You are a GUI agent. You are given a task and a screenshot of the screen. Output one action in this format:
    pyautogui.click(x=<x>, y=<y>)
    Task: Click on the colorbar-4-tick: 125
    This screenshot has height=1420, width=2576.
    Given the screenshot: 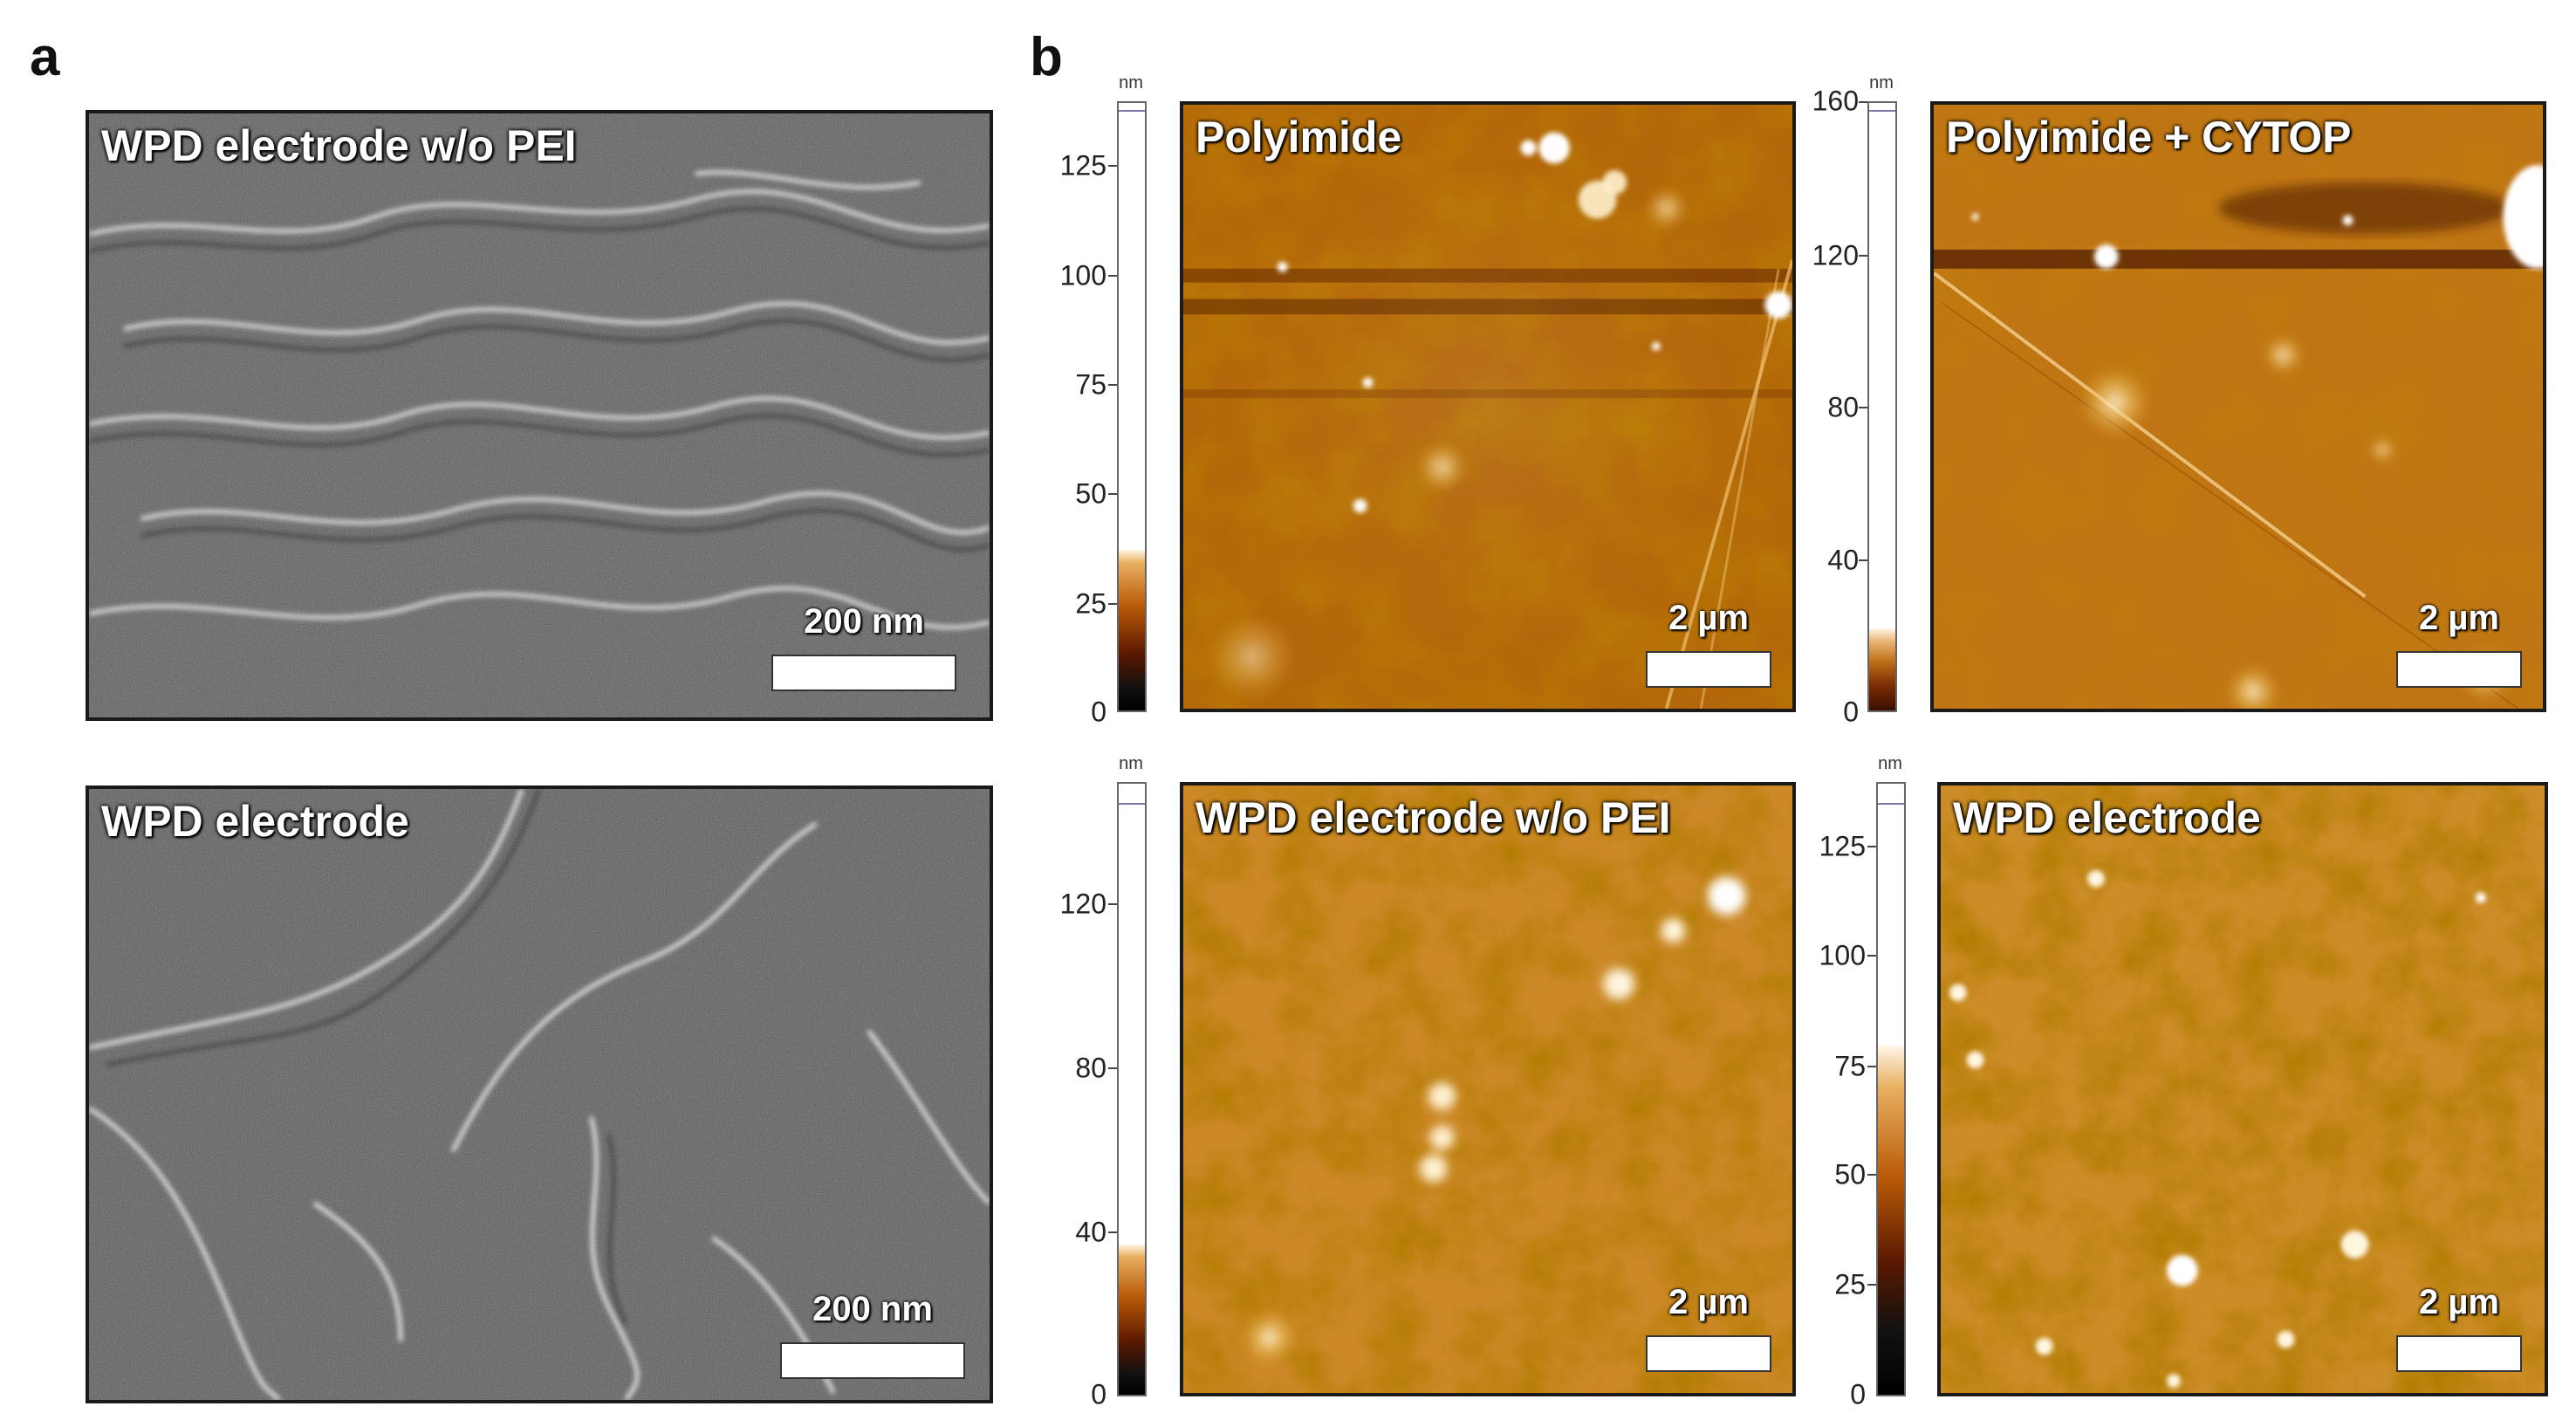 What is the action you would take?
    pyautogui.click(x=1842, y=846)
    